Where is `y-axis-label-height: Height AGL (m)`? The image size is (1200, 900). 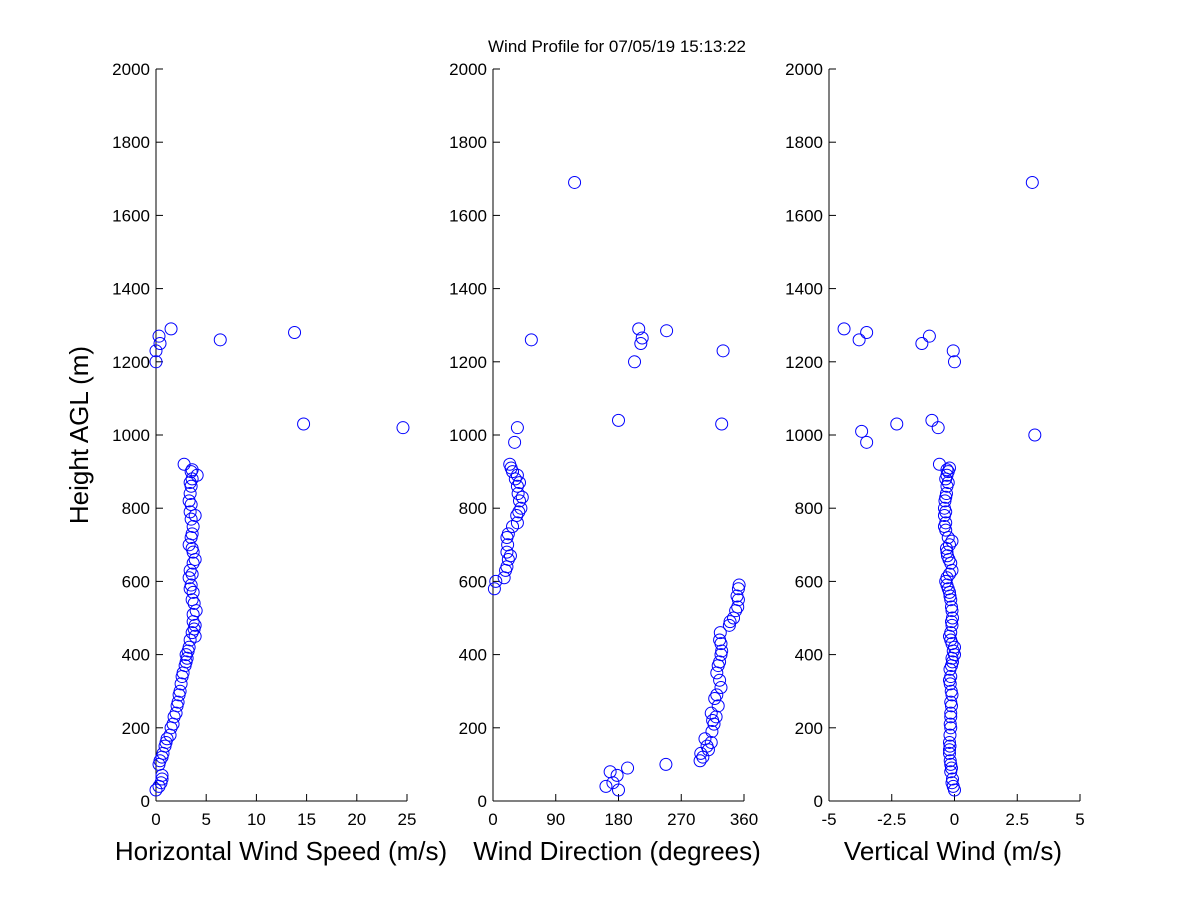 y-axis-label-height: Height AGL (m) is located at coordinates (79, 435).